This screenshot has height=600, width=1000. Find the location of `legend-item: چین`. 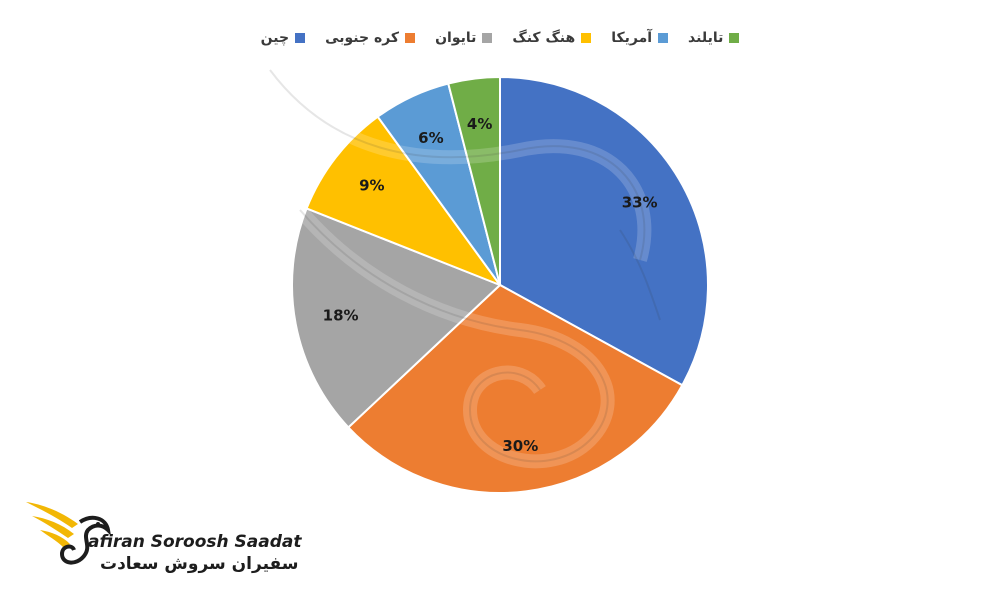

legend-item: چین is located at coordinates (283, 38).